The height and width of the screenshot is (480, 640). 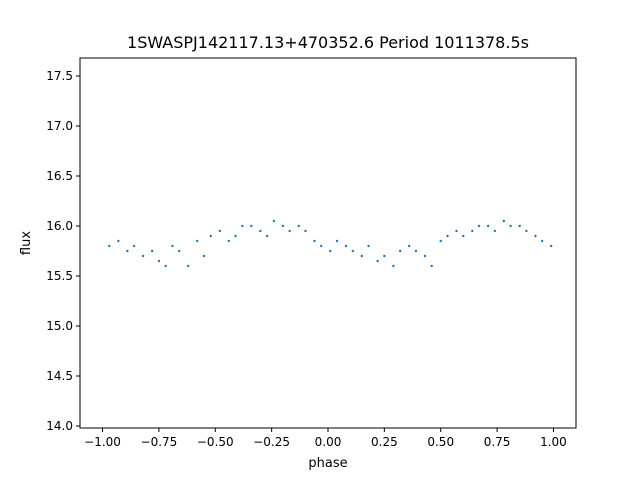 I want to click on x-tick-label: 0.25, so click(x=384, y=442).